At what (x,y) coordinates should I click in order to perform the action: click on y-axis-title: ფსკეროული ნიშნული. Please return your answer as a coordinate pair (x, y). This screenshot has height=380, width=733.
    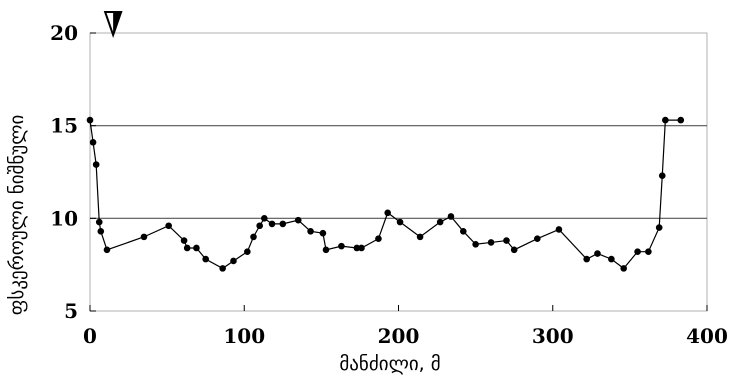
    Looking at the image, I should click on (17, 215).